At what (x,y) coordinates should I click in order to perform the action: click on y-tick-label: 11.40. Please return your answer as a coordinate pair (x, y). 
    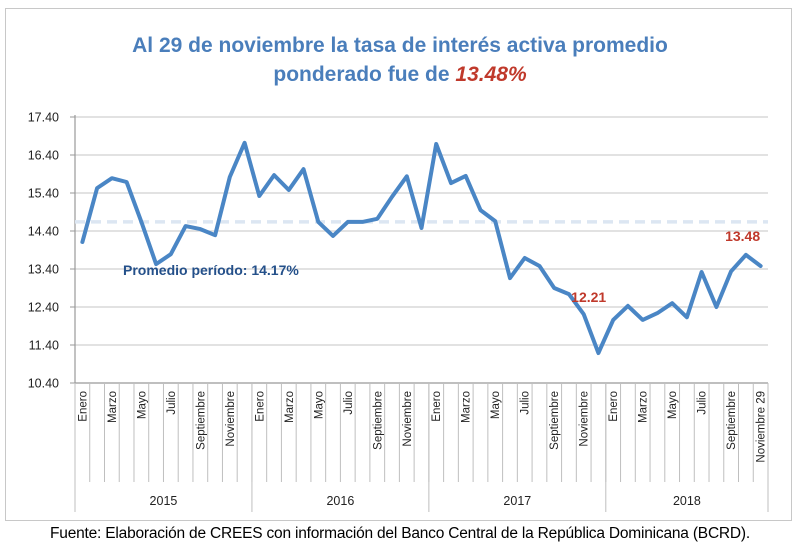
    Looking at the image, I should click on (44, 346).